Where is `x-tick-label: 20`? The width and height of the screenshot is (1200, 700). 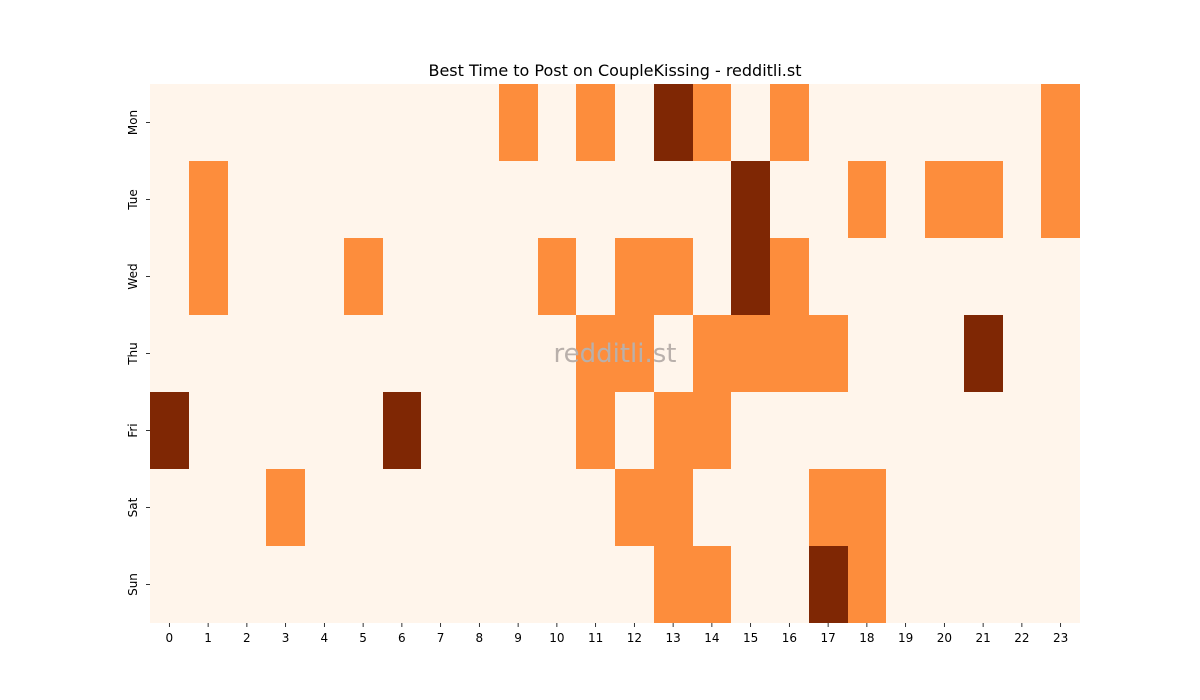
x-tick-label: 20 is located at coordinates (944, 638).